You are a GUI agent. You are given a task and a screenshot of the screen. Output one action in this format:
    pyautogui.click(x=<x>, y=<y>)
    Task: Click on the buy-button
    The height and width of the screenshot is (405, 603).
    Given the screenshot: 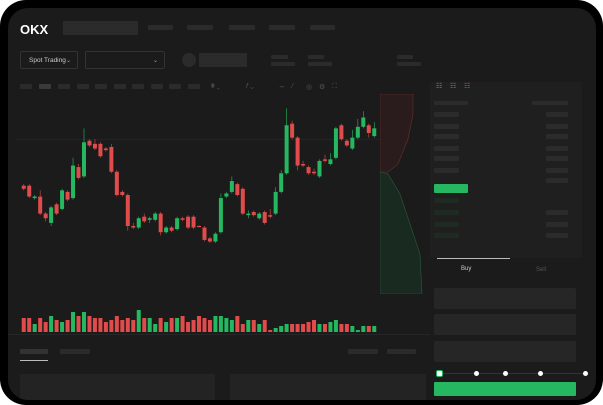 What is the action you would take?
    pyautogui.click(x=505, y=389)
    